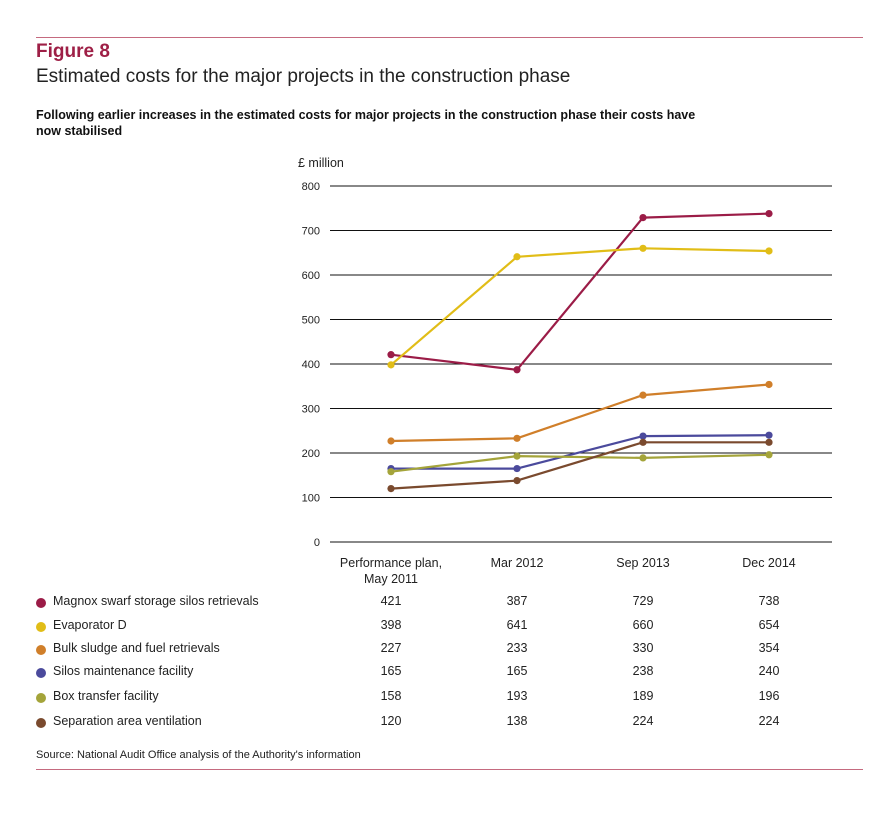  What do you see at coordinates (391, 563) in the screenshot?
I see `x-tick-label: Performance plan,` at bounding box center [391, 563].